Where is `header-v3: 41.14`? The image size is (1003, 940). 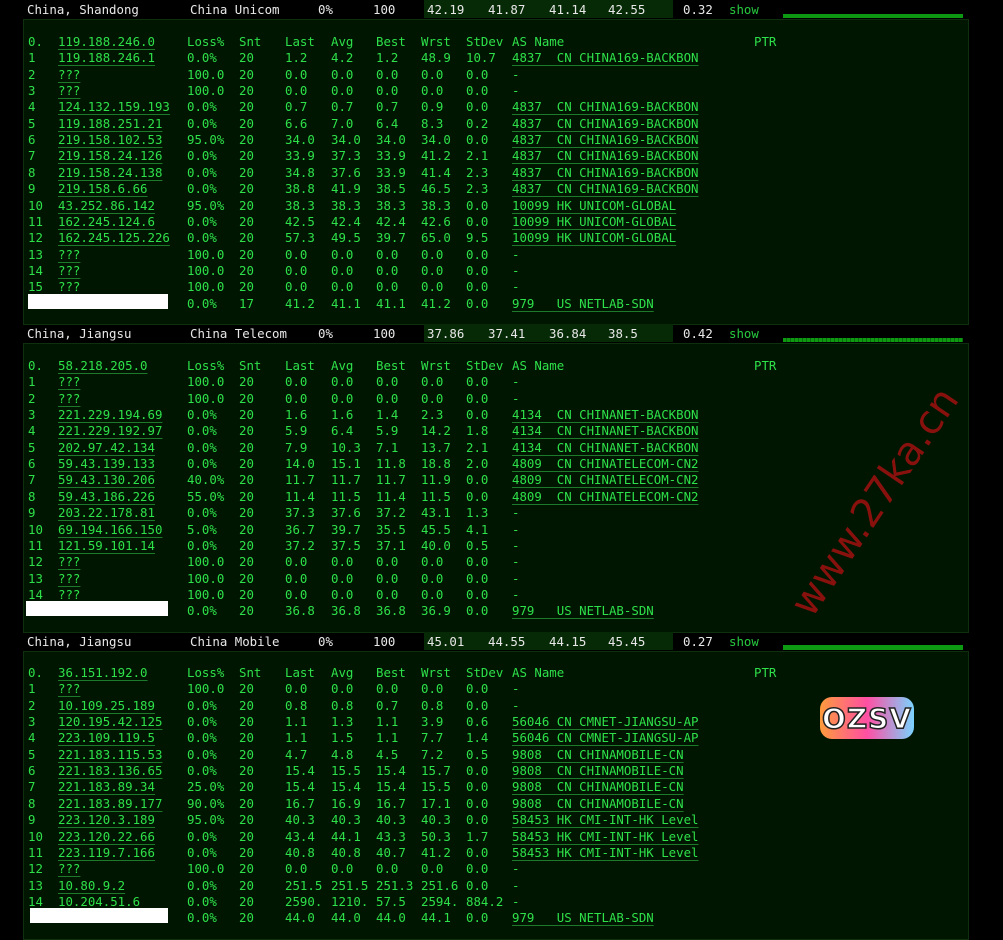 header-v3: 41.14 is located at coordinates (568, 9).